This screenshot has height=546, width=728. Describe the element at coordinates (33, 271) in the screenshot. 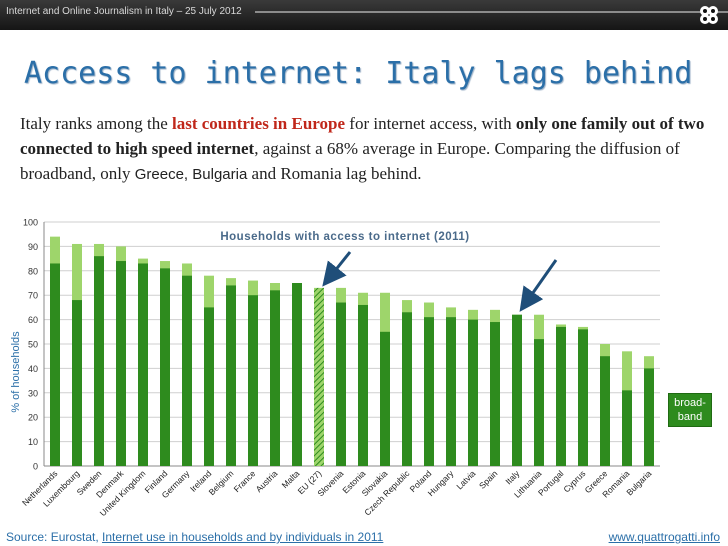

I see `y-tick-label: 80` at that location.